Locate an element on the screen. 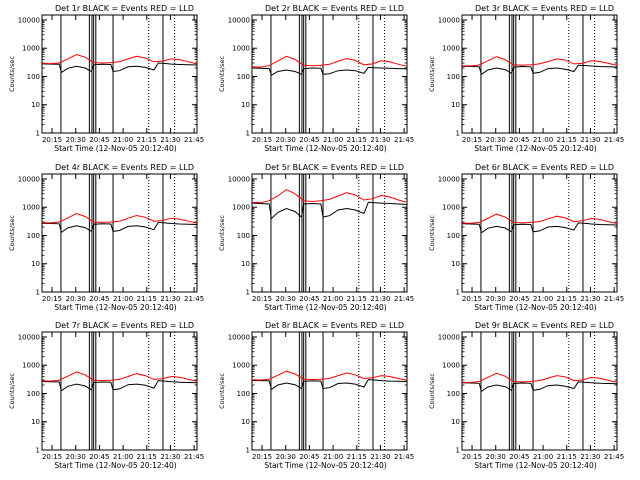 This screenshot has width=640, height=480. chart-title: Det 2r BLACK = Events RED = LLD is located at coordinates (334, 8).